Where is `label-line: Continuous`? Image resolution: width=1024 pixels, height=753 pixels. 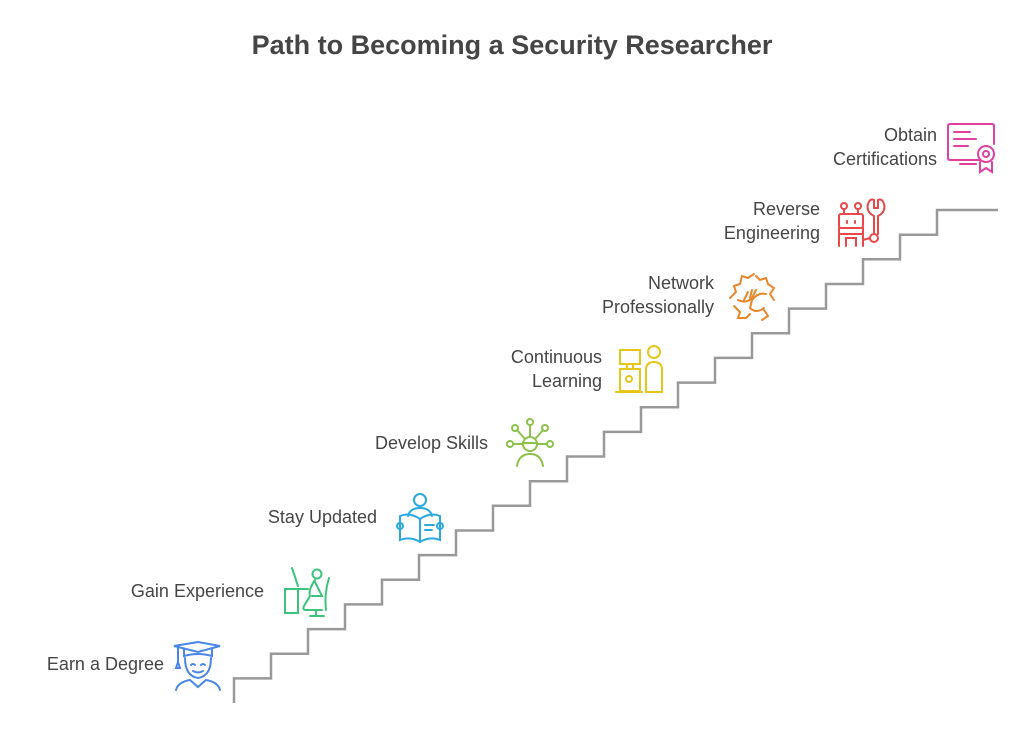
label-line: Continuous is located at coordinates (556, 357).